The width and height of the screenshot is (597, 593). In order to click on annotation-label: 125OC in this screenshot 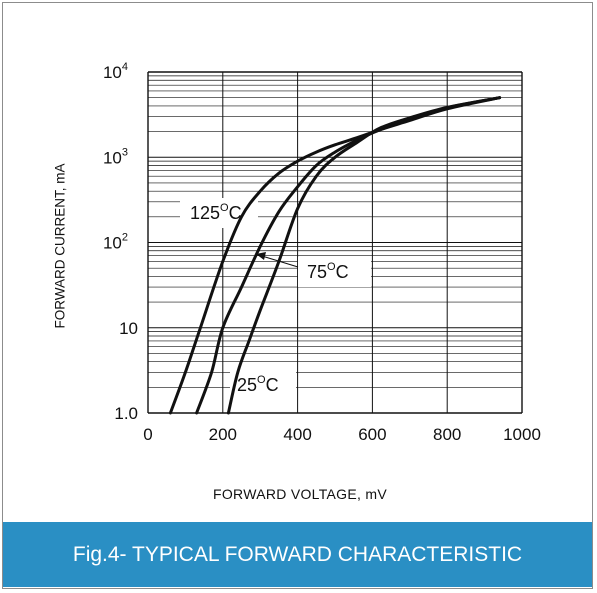, I will do `click(216, 212)`.